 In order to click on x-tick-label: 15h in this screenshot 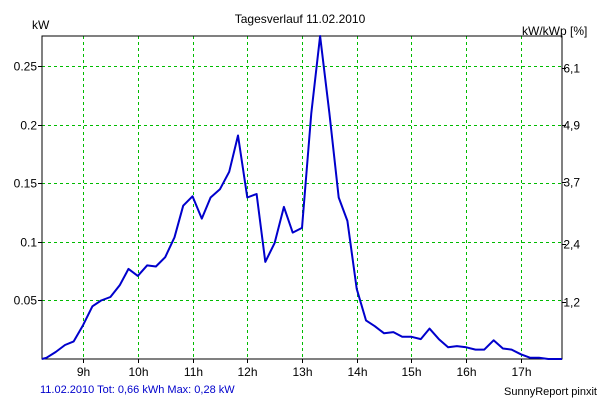, I will do `click(411, 372)`.